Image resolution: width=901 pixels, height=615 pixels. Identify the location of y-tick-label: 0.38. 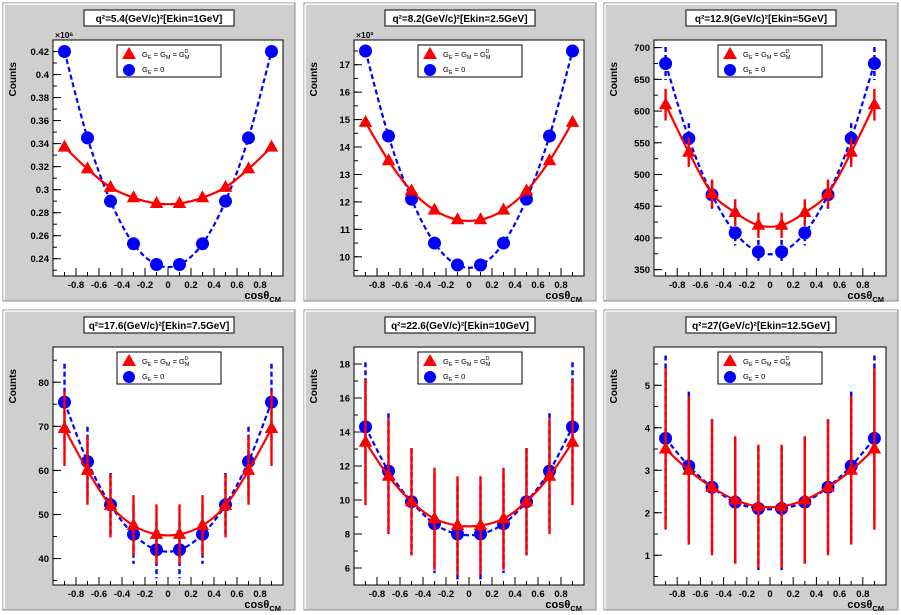
(40, 98).